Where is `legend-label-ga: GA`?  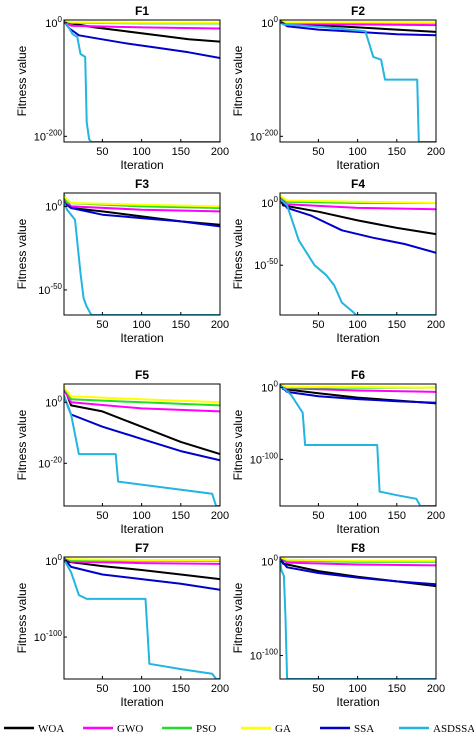
legend-label-ga: GA is located at coordinates (283, 729).